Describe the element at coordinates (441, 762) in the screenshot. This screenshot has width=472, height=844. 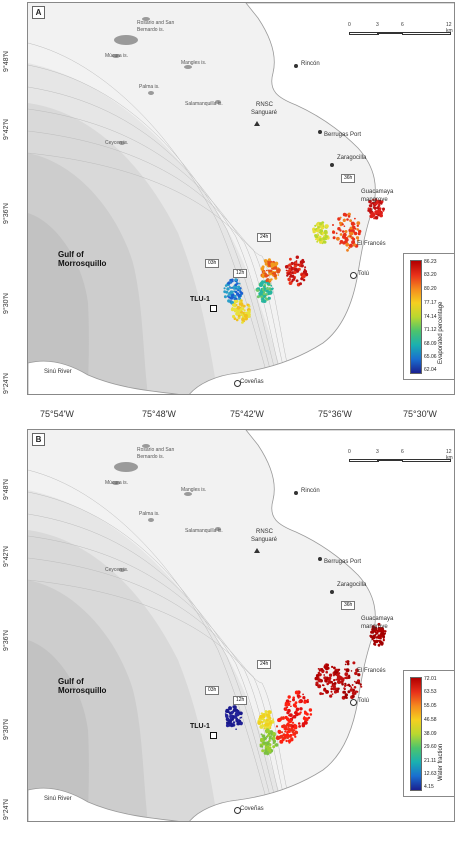
I see `legend-title: Water fraction` at that location.